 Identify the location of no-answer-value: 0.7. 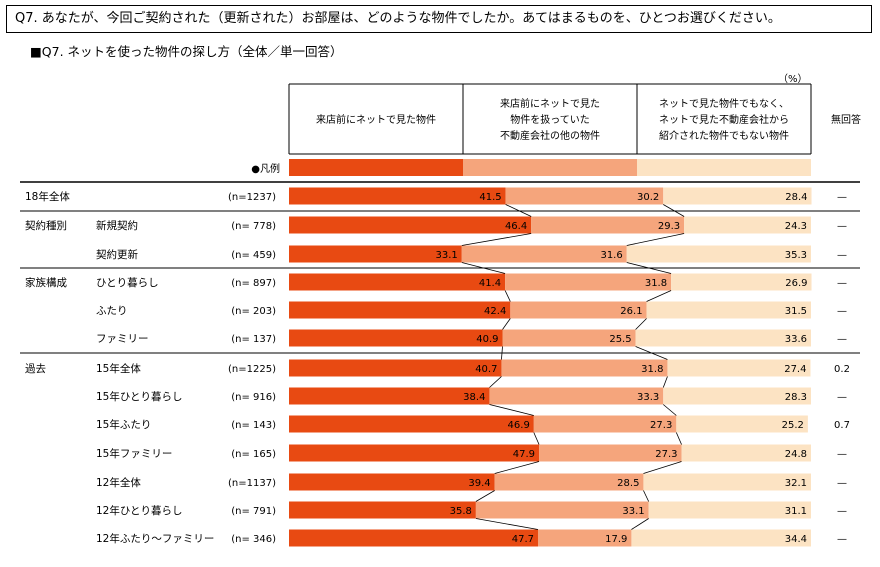
(842, 425).